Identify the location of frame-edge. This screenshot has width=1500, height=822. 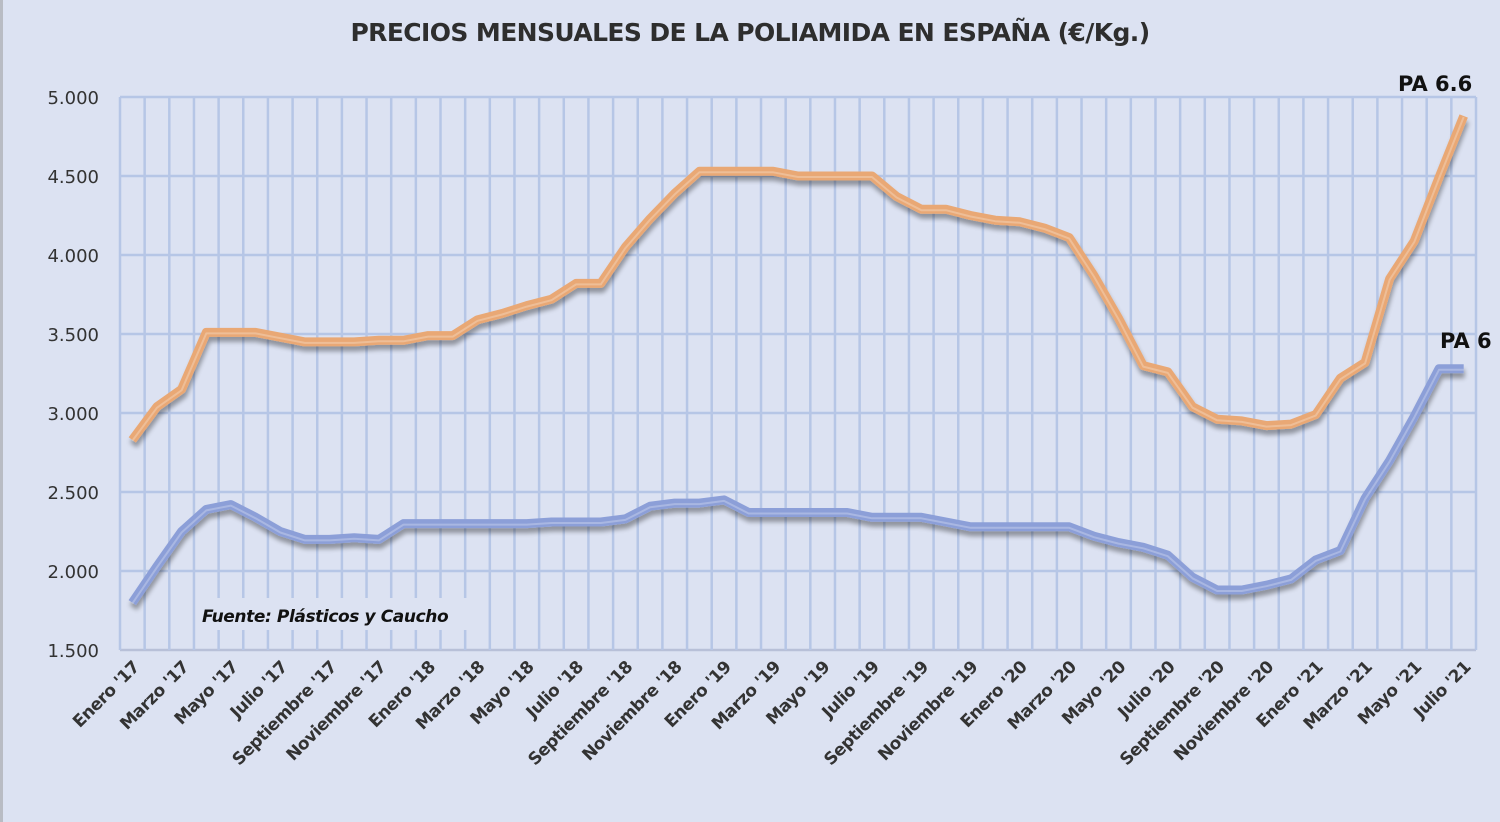
(1, 411).